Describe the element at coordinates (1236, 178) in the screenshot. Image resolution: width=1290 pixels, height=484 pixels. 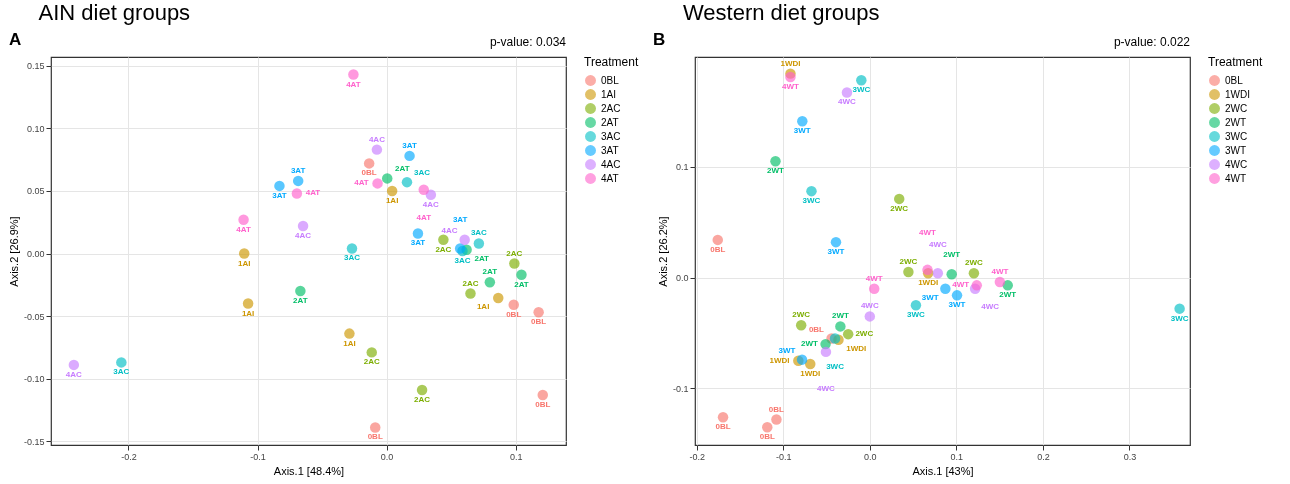
I see `legend-label: 4WT` at that location.